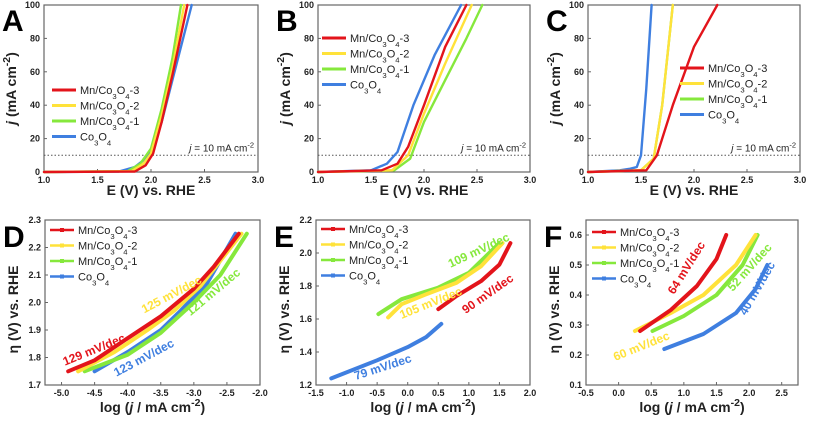  I want to click on x-tick-label: -3.0, so click(194, 393).